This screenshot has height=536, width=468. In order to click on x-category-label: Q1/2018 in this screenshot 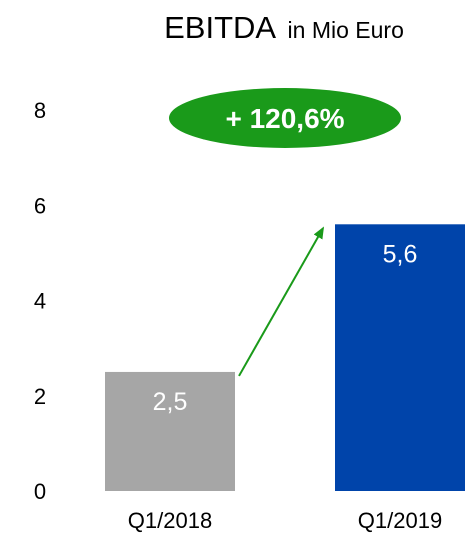, I will do `click(170, 520)`.